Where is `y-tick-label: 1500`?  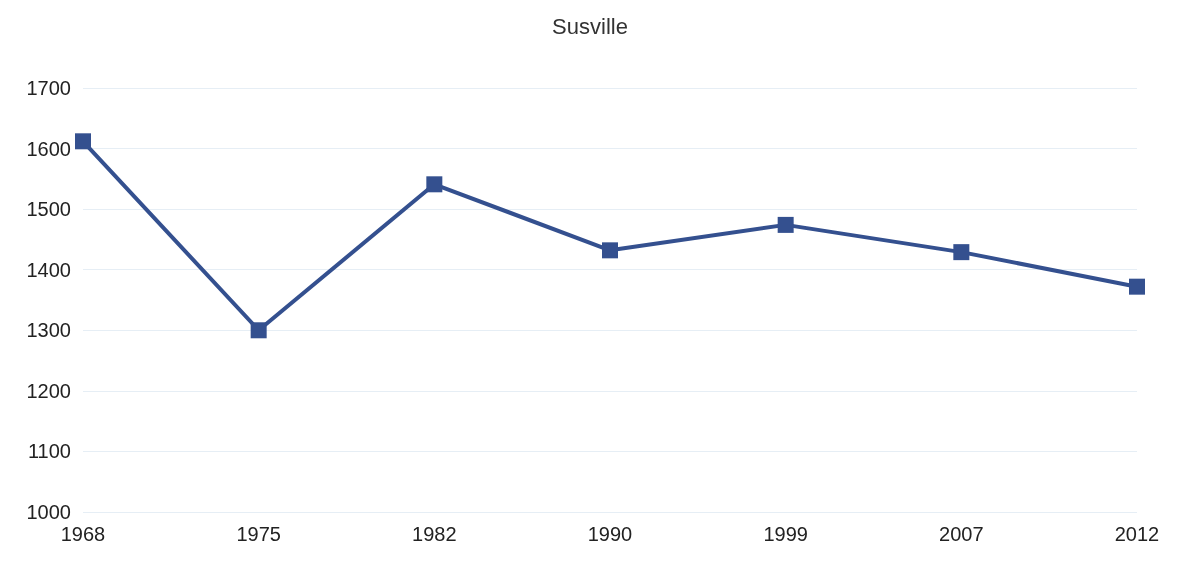
y-tick-label: 1500 is located at coordinates (48, 209).